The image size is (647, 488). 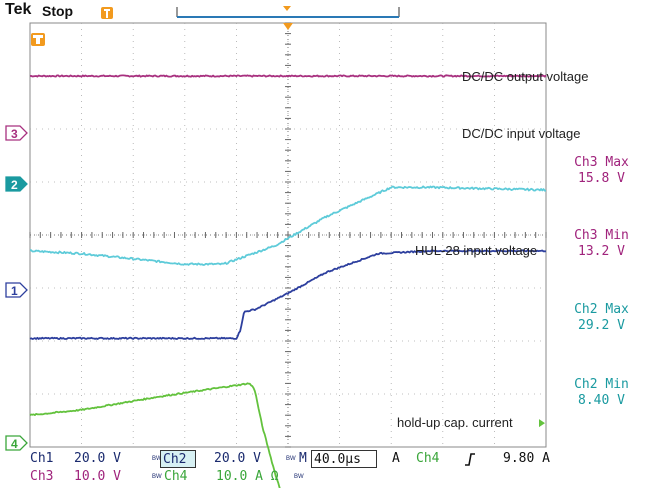 I want to click on scope-status-bar: Tek Stop, so click(x=323, y=12).